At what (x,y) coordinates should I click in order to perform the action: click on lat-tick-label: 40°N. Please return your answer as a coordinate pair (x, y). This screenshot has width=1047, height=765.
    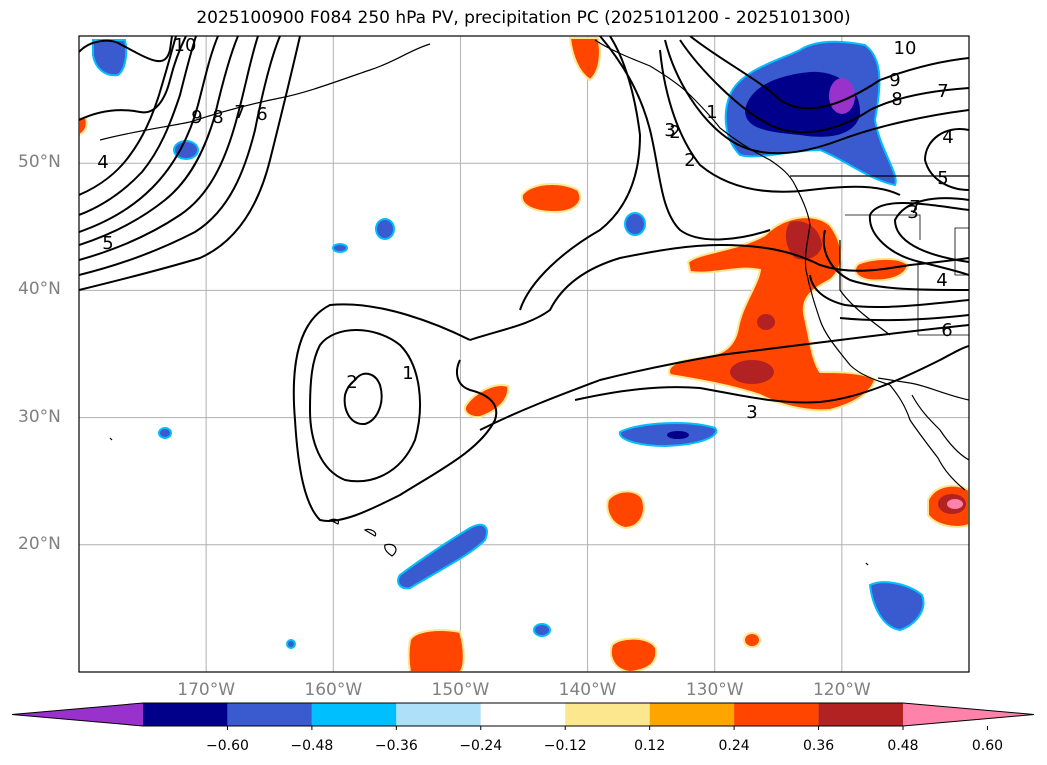
    Looking at the image, I should click on (39, 289).